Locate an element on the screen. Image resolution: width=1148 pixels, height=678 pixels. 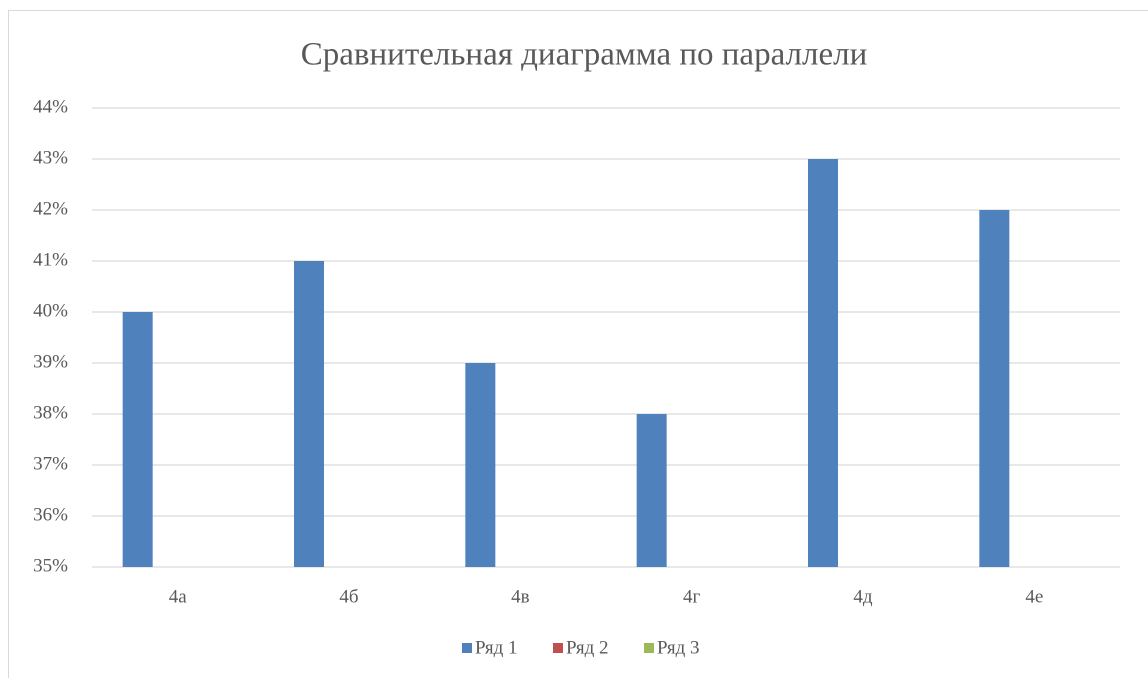
y-tick-label: 42% is located at coordinates (50, 208).